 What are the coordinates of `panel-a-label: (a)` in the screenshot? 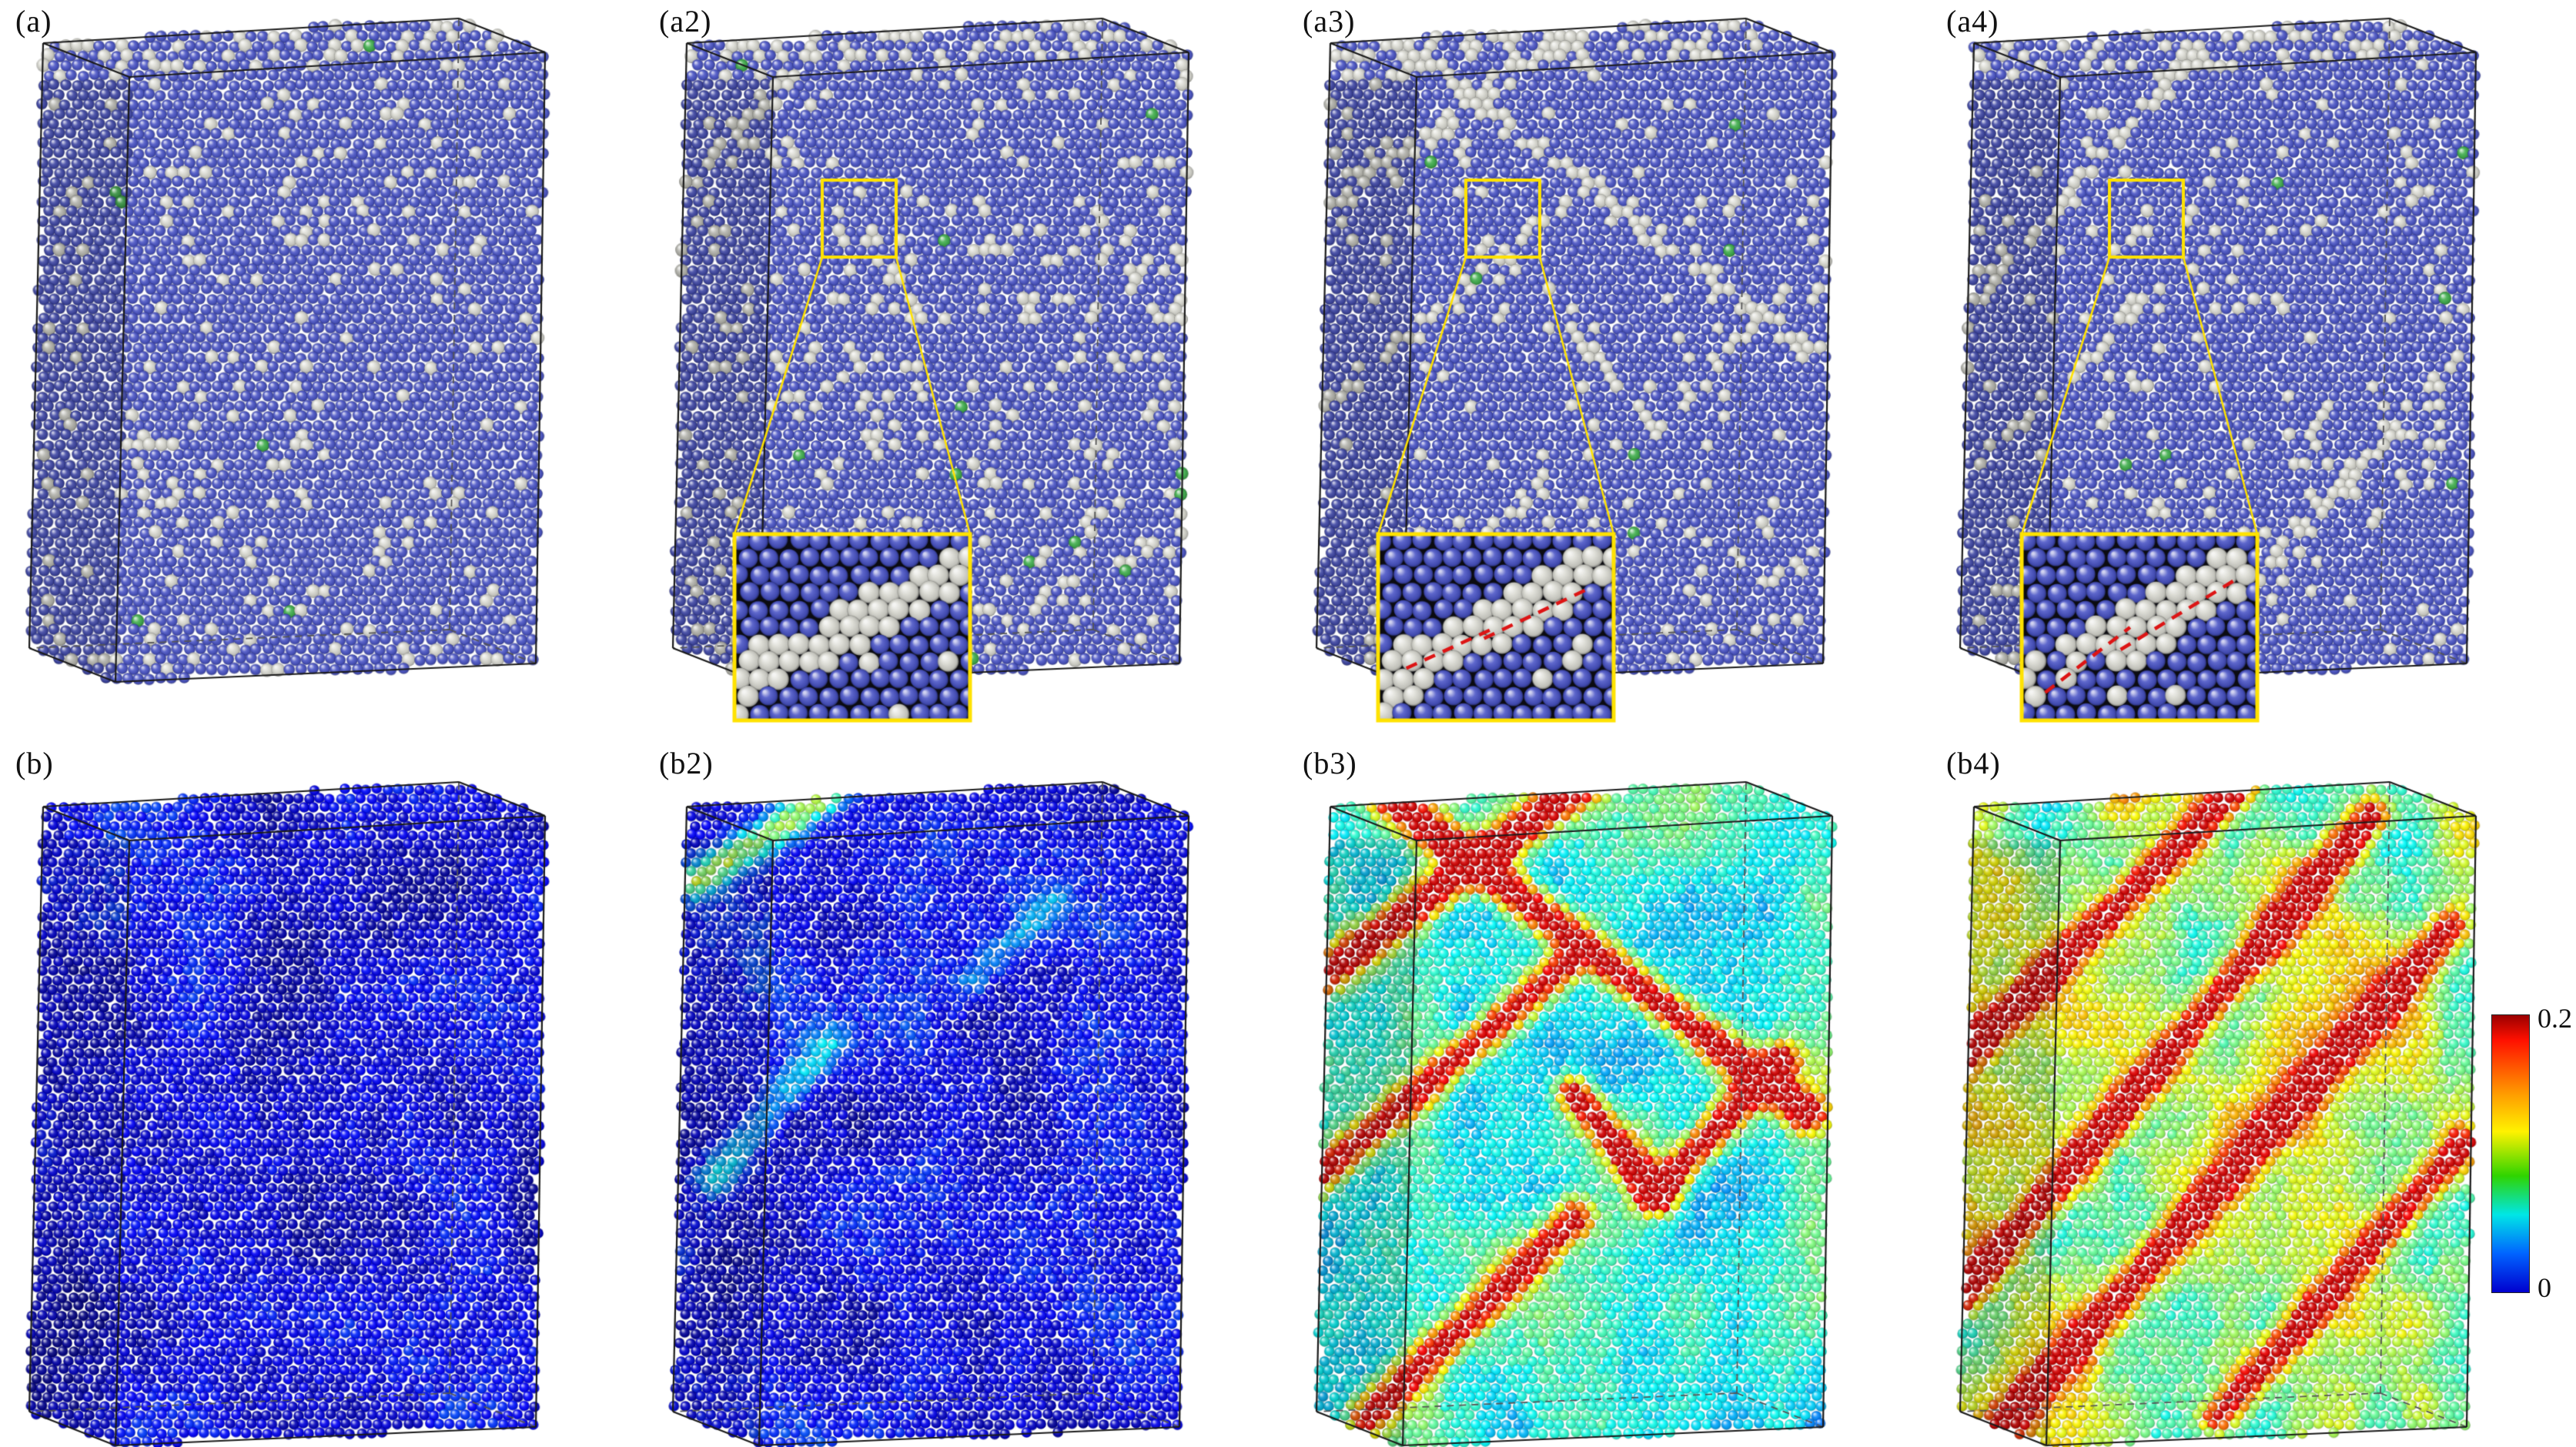 It's located at (33, 21).